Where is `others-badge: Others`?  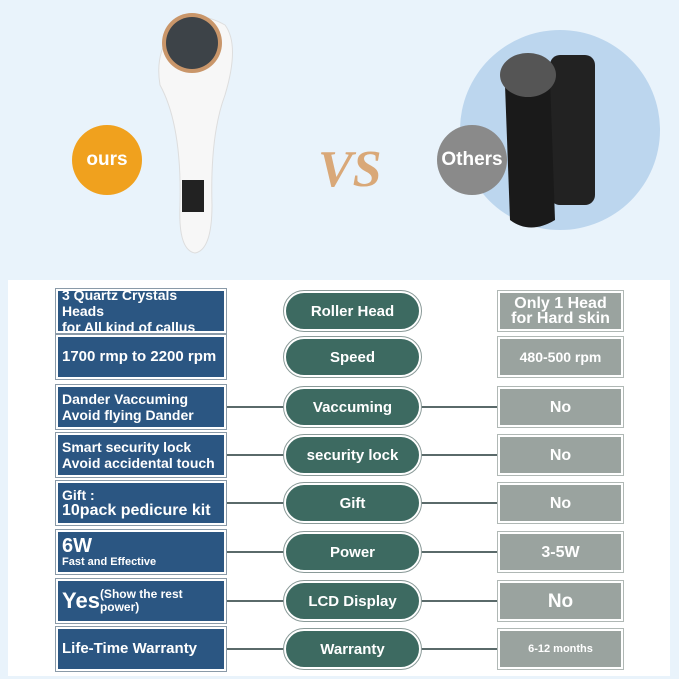
others-badge: Others is located at coordinates (472, 160).